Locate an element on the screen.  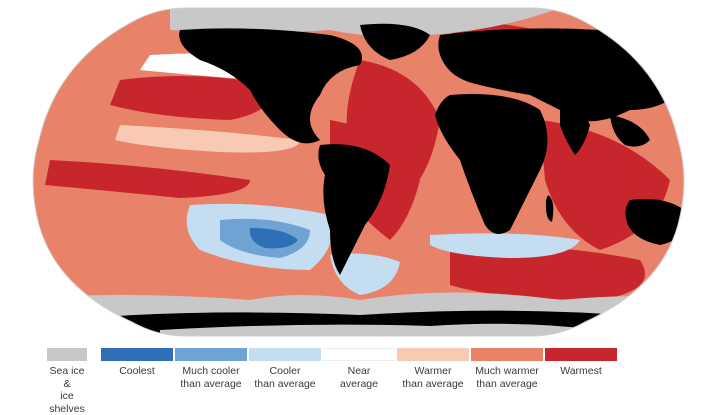
southeast-asia is located at coordinates (630, 131).